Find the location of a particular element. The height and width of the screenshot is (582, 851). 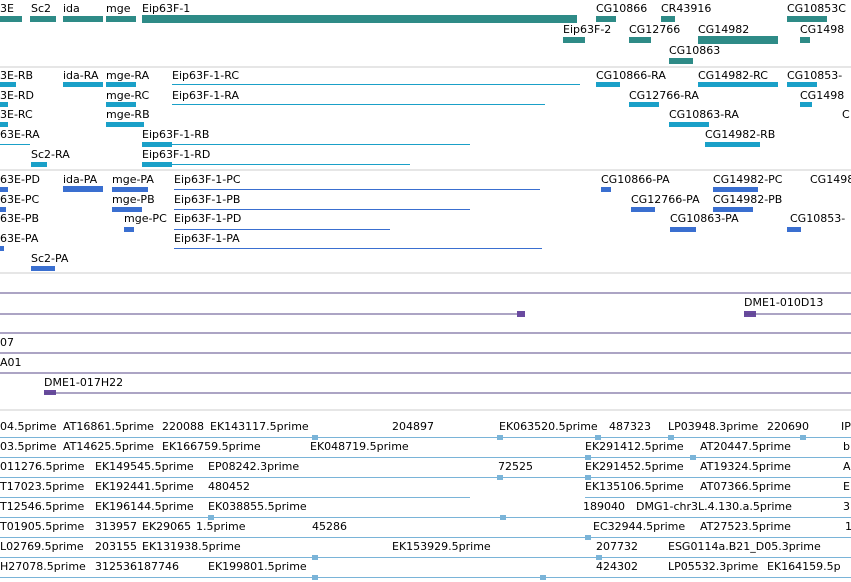

est-label: ESG0114a.B21_D05.3prime is located at coordinates (744, 546).